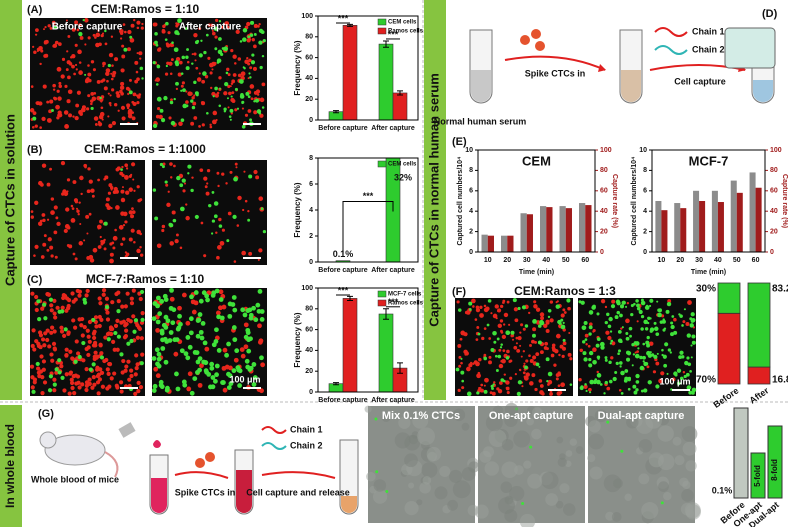 This screenshot has width=788, height=527. Describe the element at coordinates (405, 295) in the screenshot. I see `legend-label: MCF-7 cells` at that location.